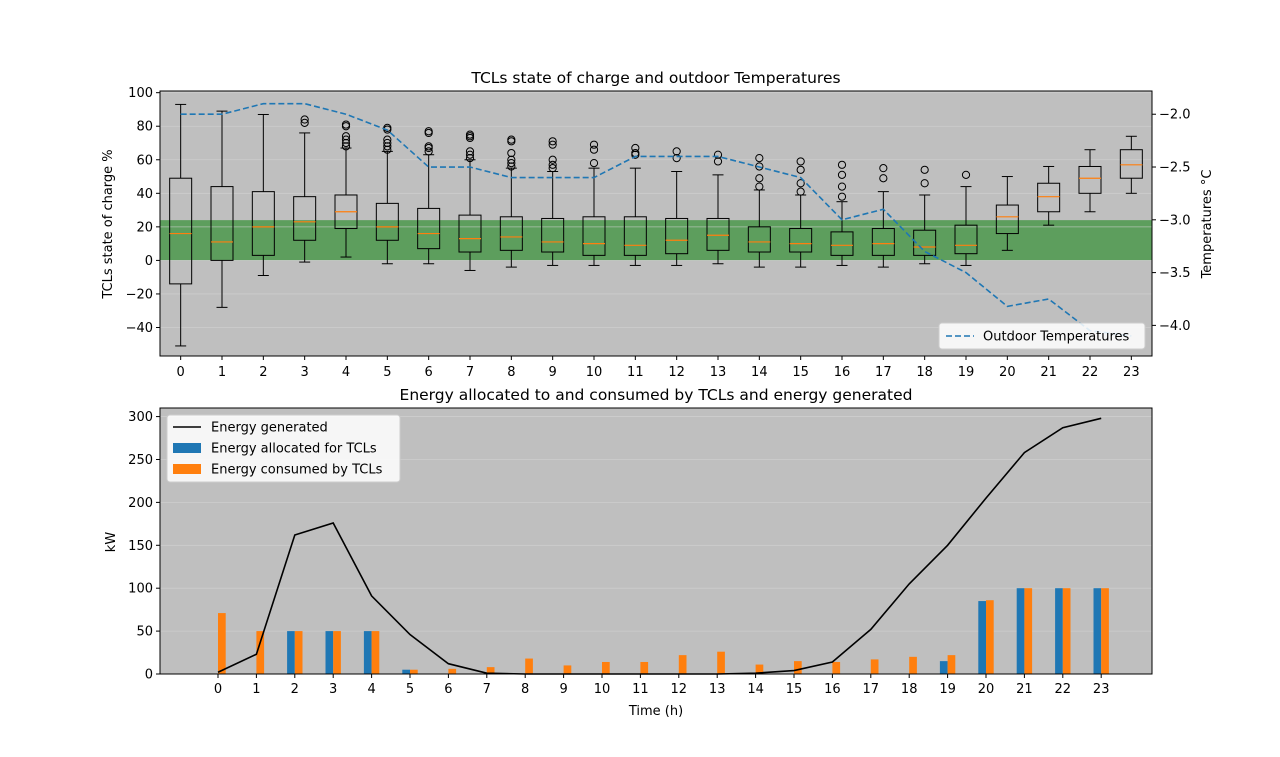  What do you see at coordinates (108, 224) in the screenshot?
I see `y-axis-label: TCLs state of charge %` at bounding box center [108, 224].